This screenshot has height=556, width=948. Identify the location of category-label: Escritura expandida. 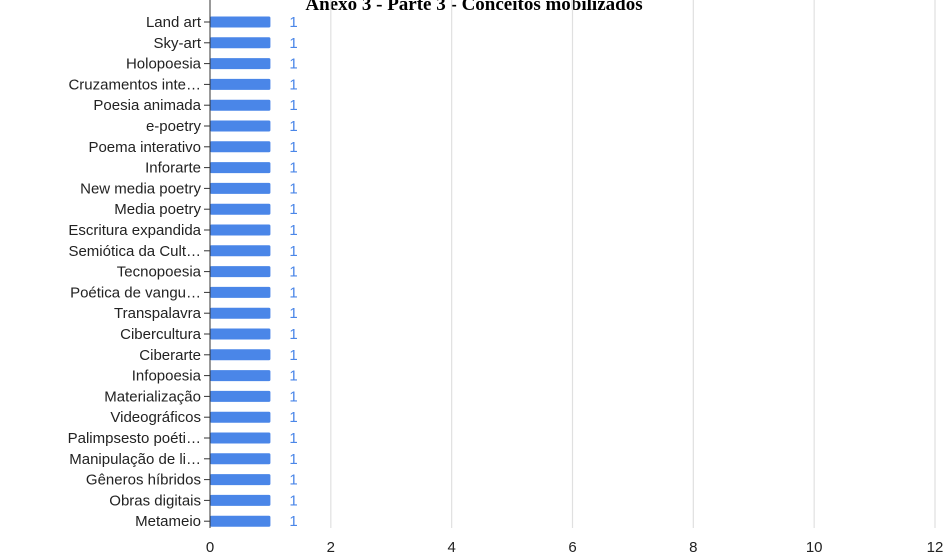
(134, 230).